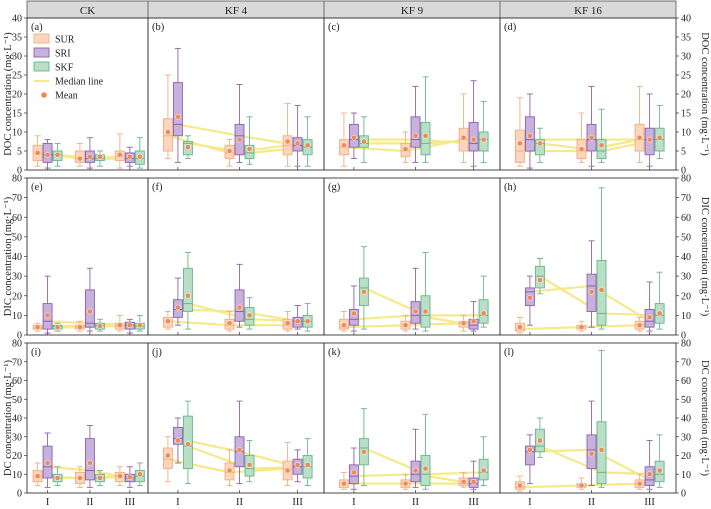 The width and height of the screenshot is (711, 509). What do you see at coordinates (65, 40) in the screenshot?
I see `legend-label-sur: SUR` at bounding box center [65, 40].